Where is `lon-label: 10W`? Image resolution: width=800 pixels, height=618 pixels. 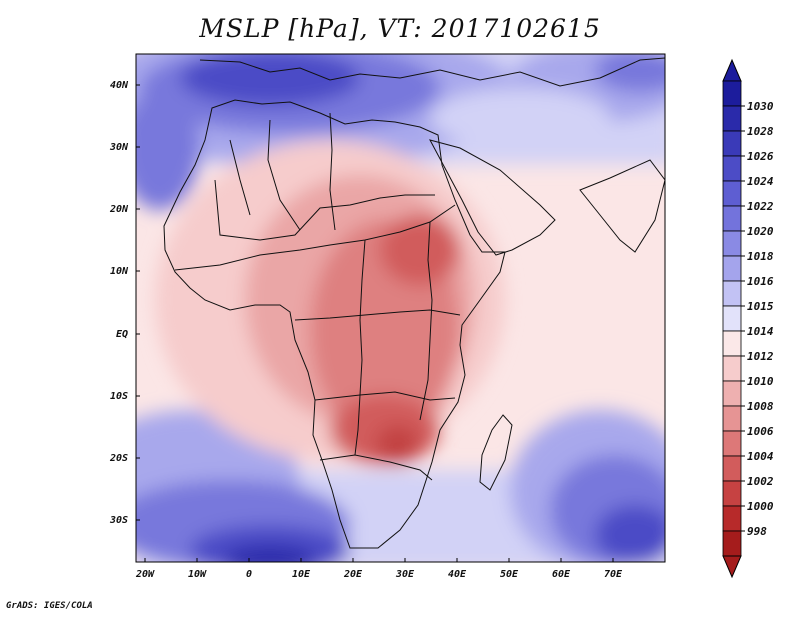
lon-label: 10W is located at coordinates (197, 574).